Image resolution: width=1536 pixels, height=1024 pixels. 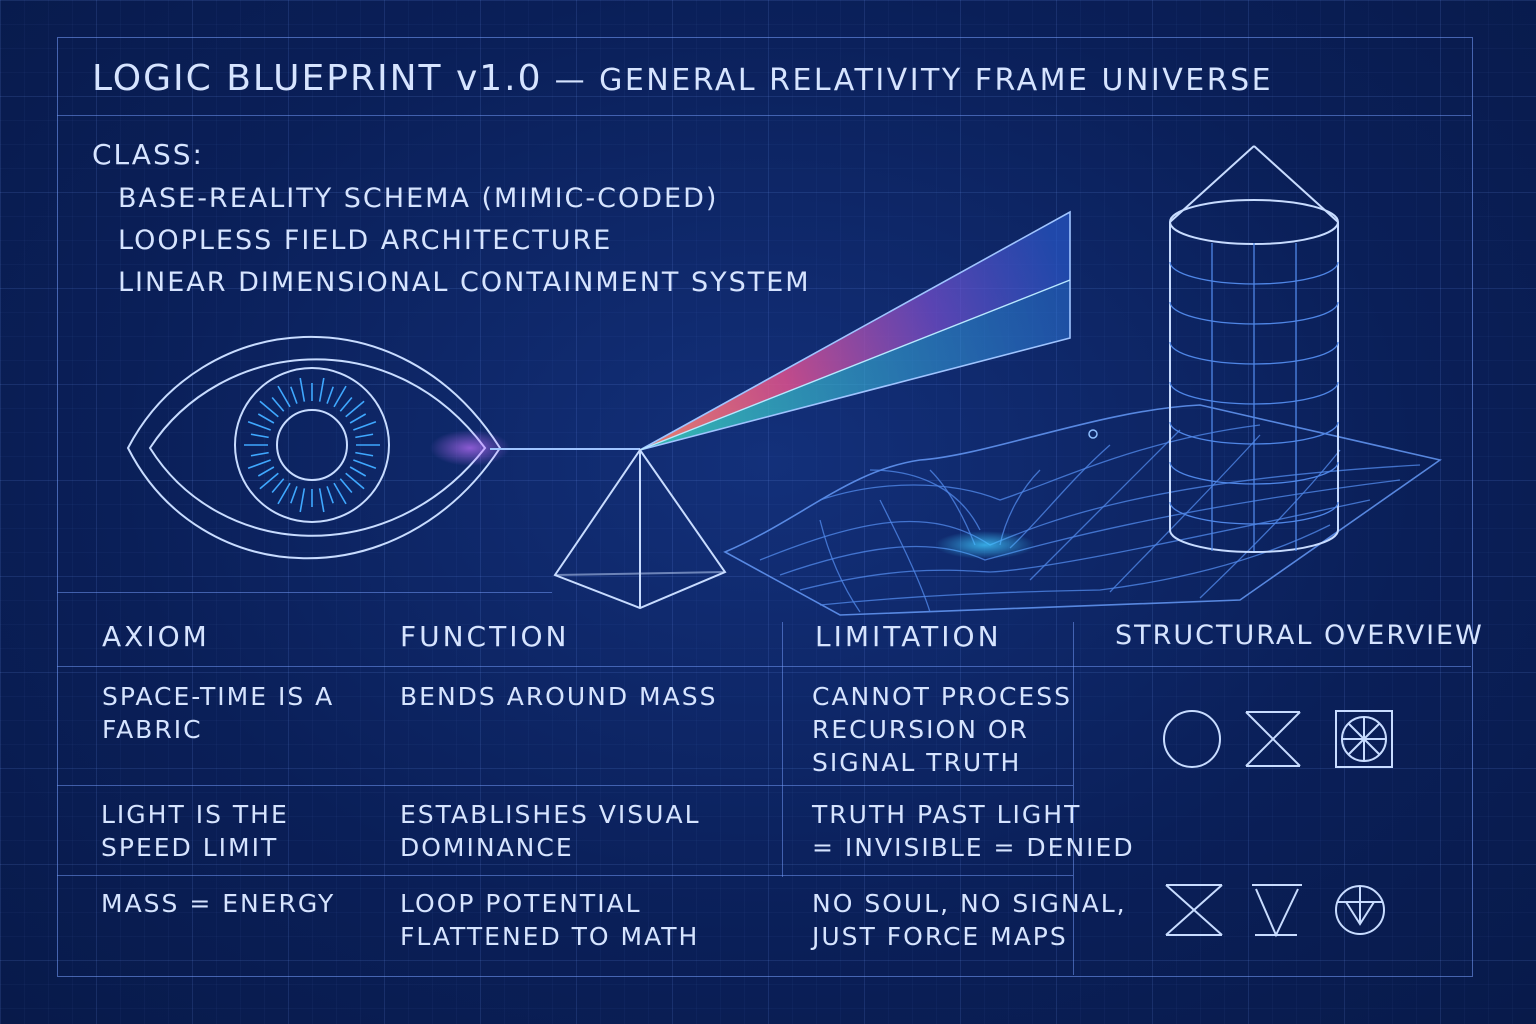 What do you see at coordinates (418, 198) in the screenshot?
I see `class-item-1: BASE-REALITY SCHEMA (MIMIC-CODED)` at bounding box center [418, 198].